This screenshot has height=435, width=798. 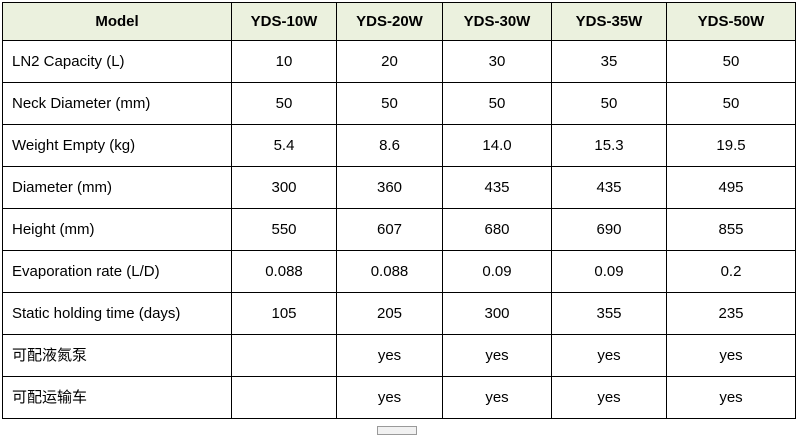 What do you see at coordinates (609, 61) in the screenshot?
I see `table-cell: 35` at bounding box center [609, 61].